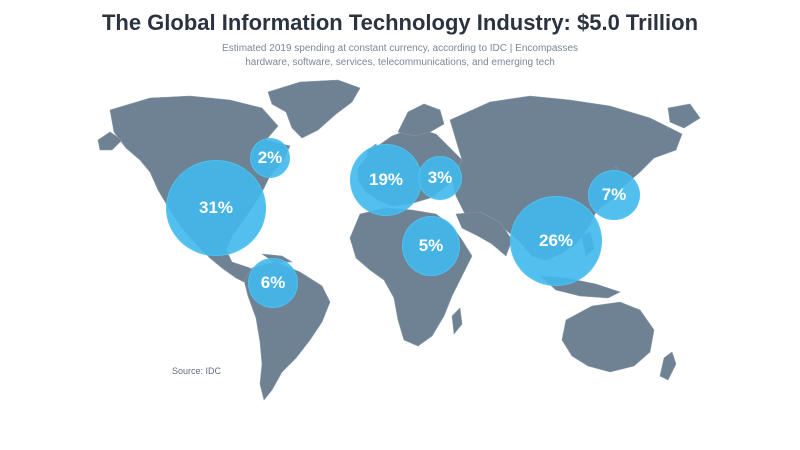  What do you see at coordinates (457, 321) in the screenshot?
I see `madagascar-shape` at bounding box center [457, 321].